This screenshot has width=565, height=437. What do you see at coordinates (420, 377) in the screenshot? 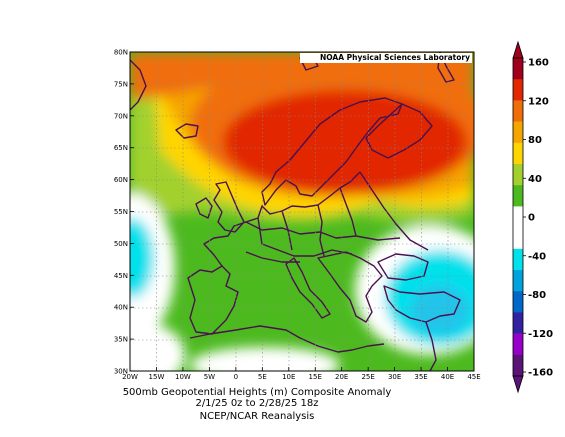
I see `lon-tick-label: 35E` at bounding box center [420, 377].